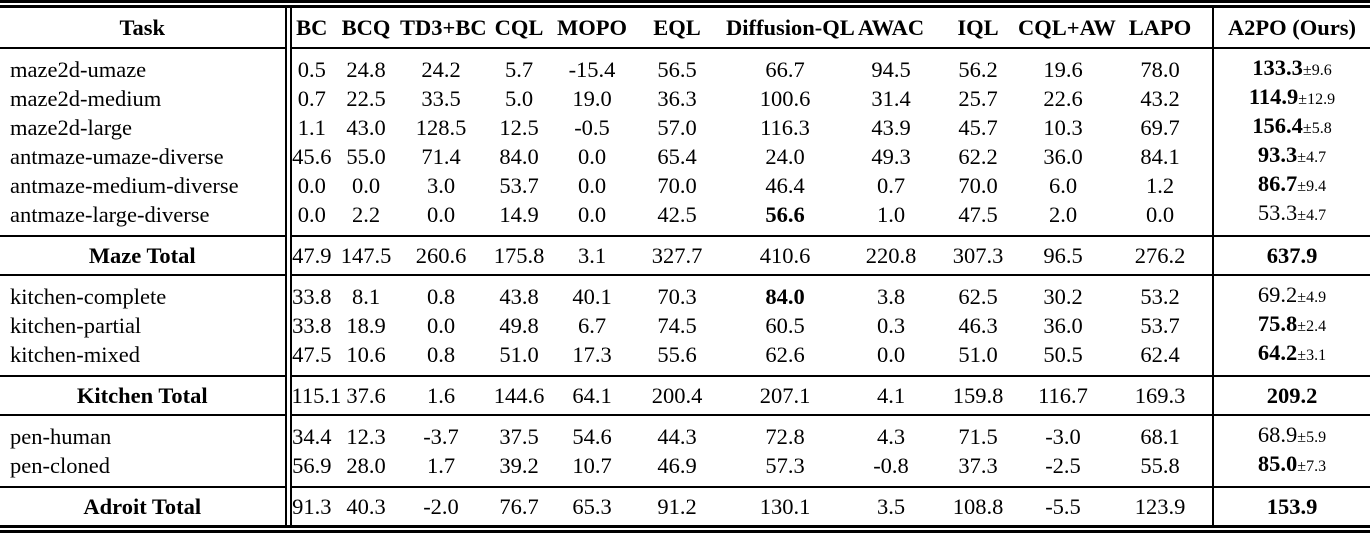  I want to click on value-cell: 33.8, so click(312, 296).